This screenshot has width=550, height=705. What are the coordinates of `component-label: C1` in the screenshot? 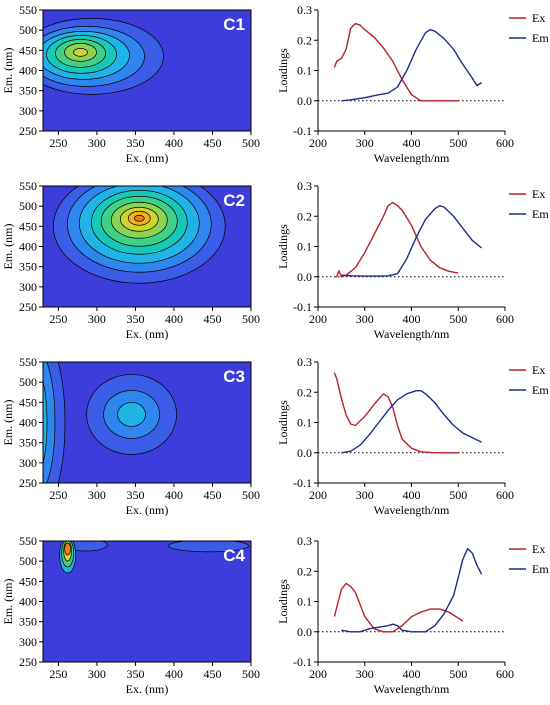 It's located at (234, 24).